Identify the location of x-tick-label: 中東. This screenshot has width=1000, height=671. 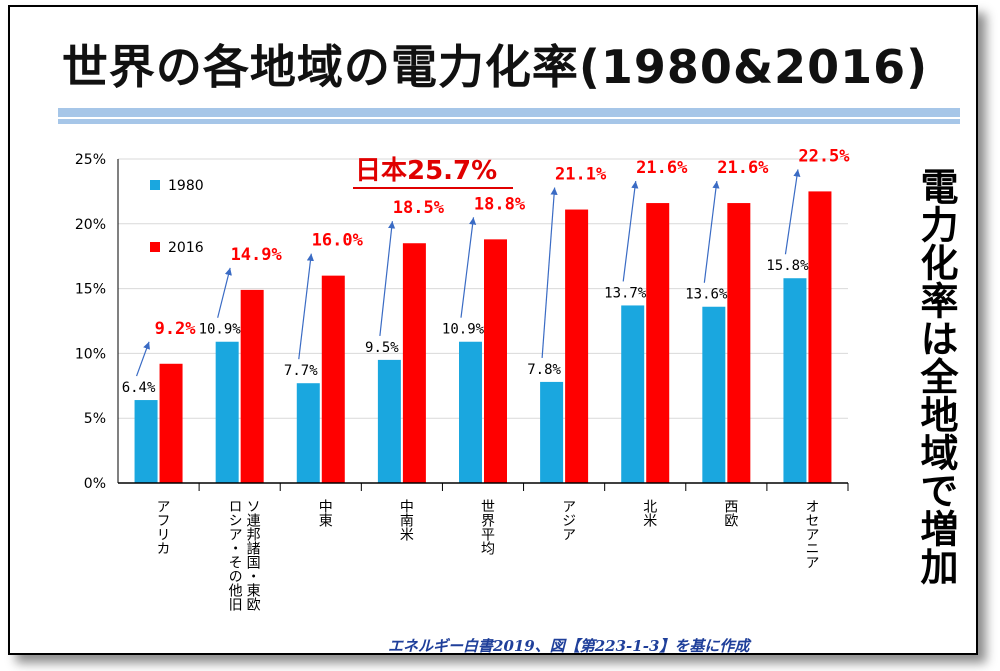
(325, 513).